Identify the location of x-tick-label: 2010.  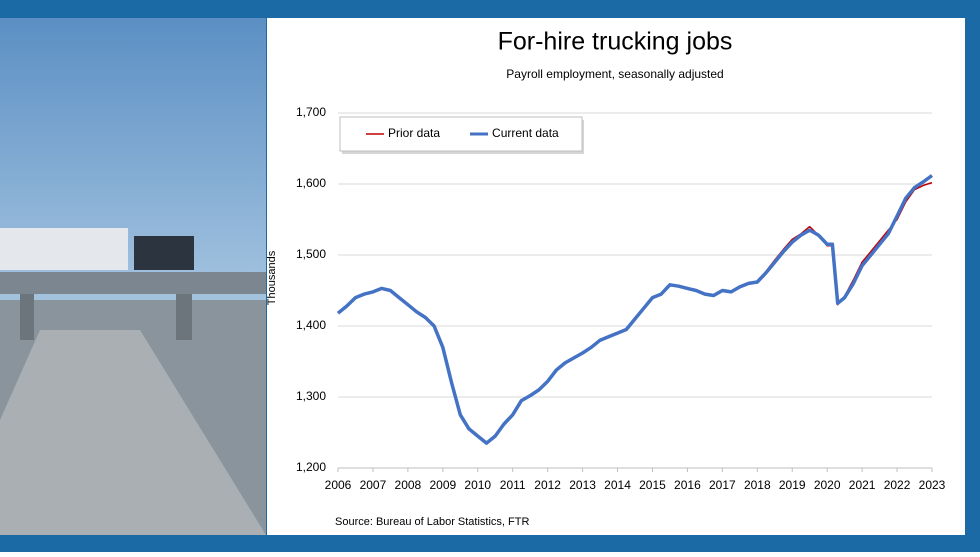
(477, 485).